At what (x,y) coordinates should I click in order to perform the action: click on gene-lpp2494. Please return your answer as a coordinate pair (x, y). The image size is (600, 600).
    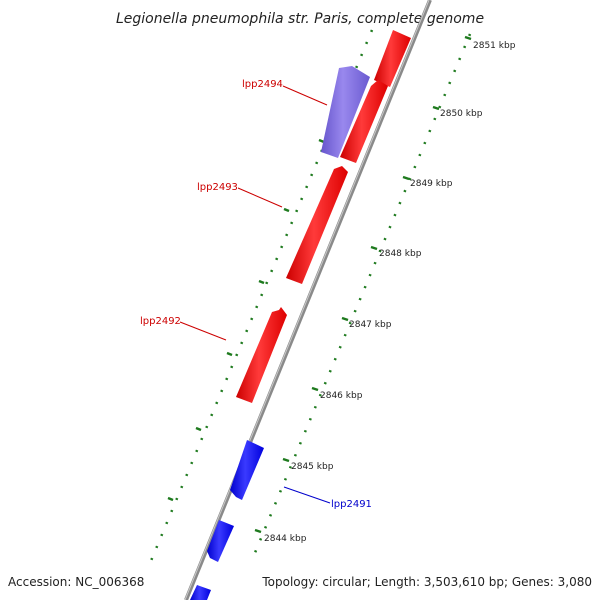
    Looking at the image, I should click on (345, 112).